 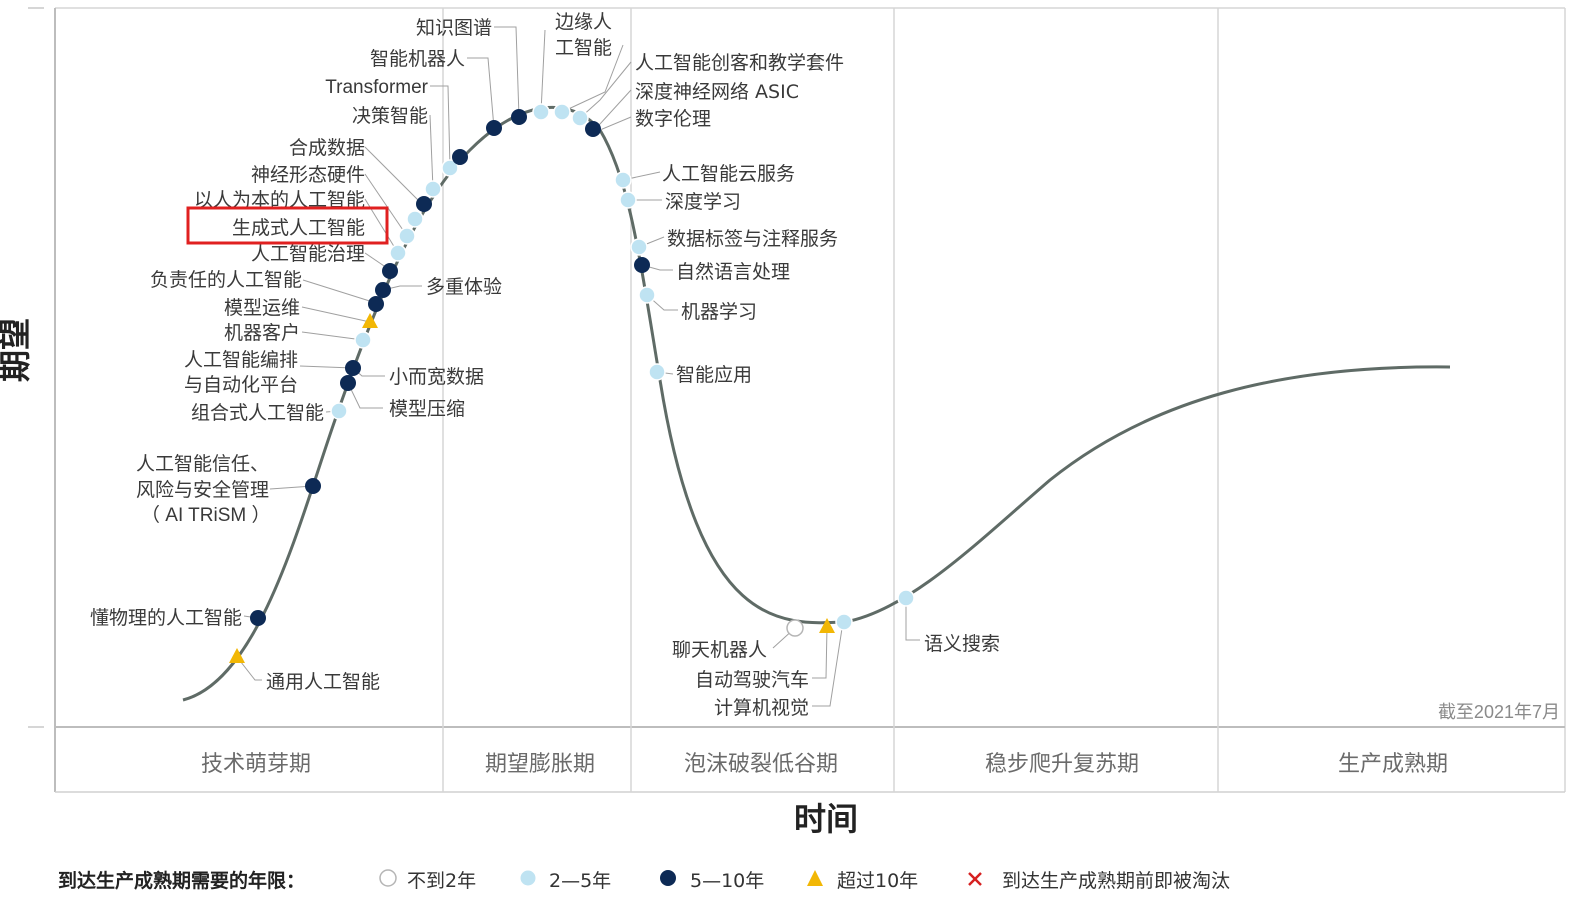 What do you see at coordinates (427, 409) in the screenshot?
I see `tech-label: 模型压缩` at bounding box center [427, 409].